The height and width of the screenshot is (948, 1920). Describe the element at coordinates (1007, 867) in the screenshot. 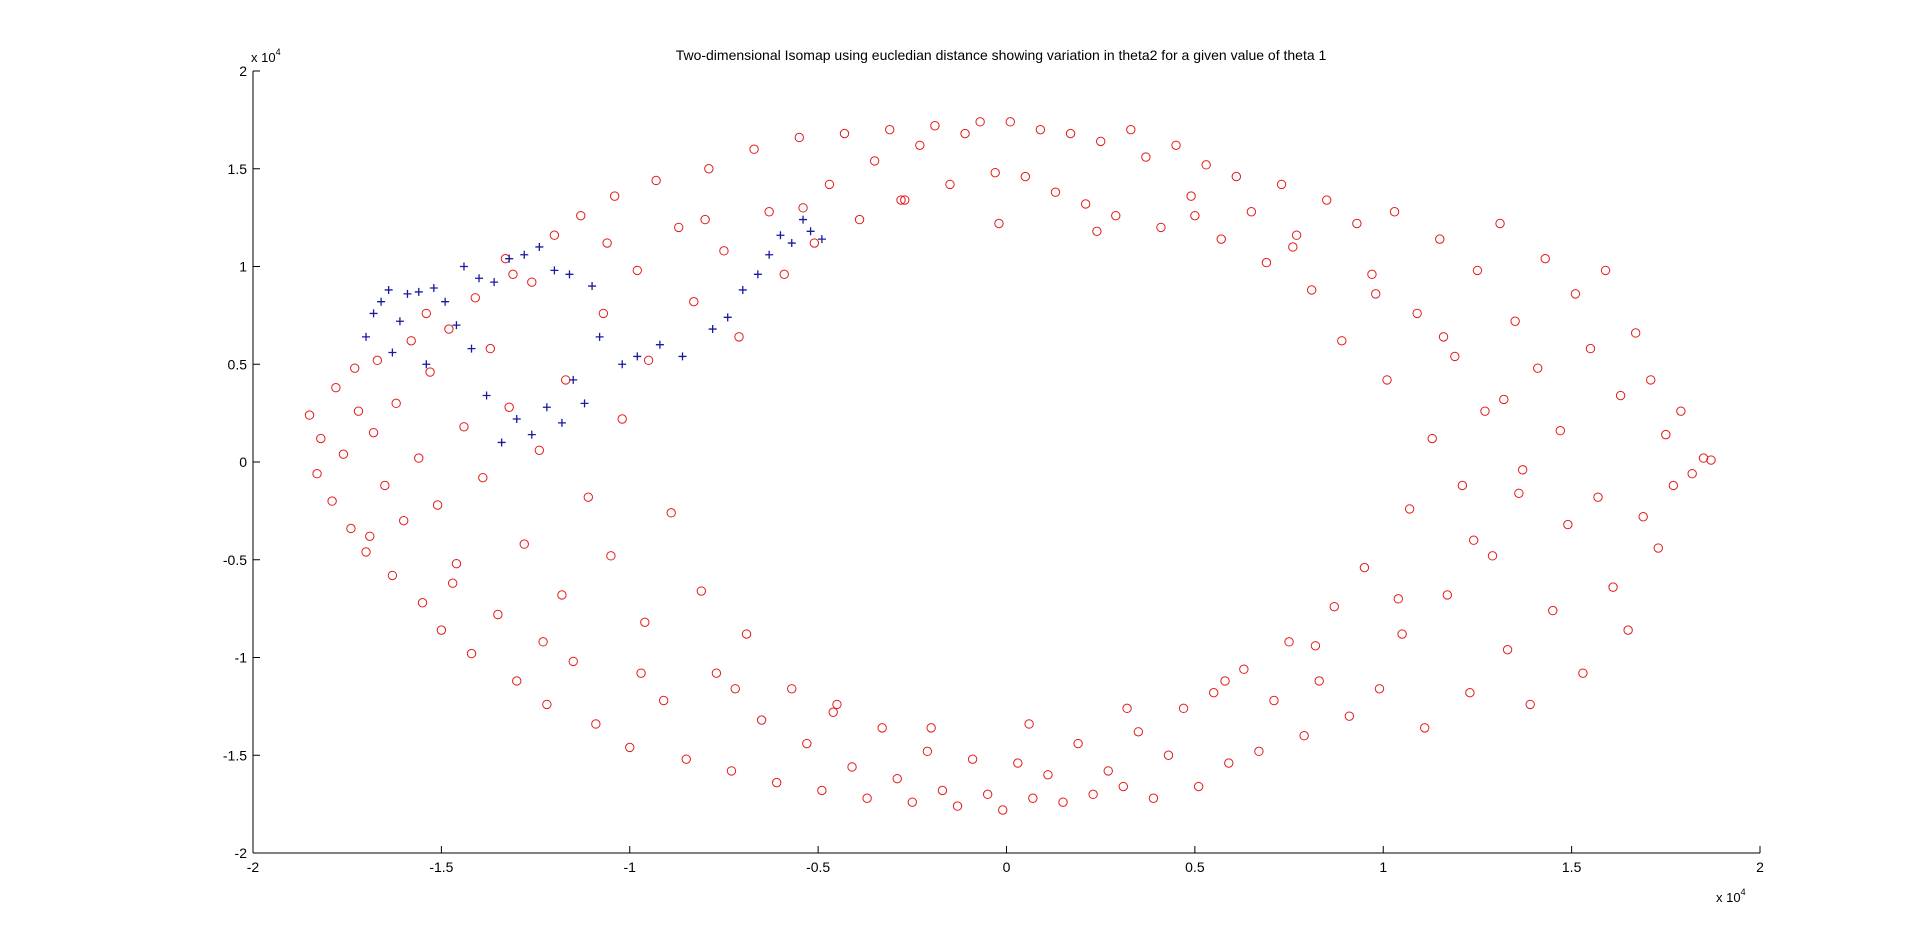

I see `x-tick-label: 0` at that location.